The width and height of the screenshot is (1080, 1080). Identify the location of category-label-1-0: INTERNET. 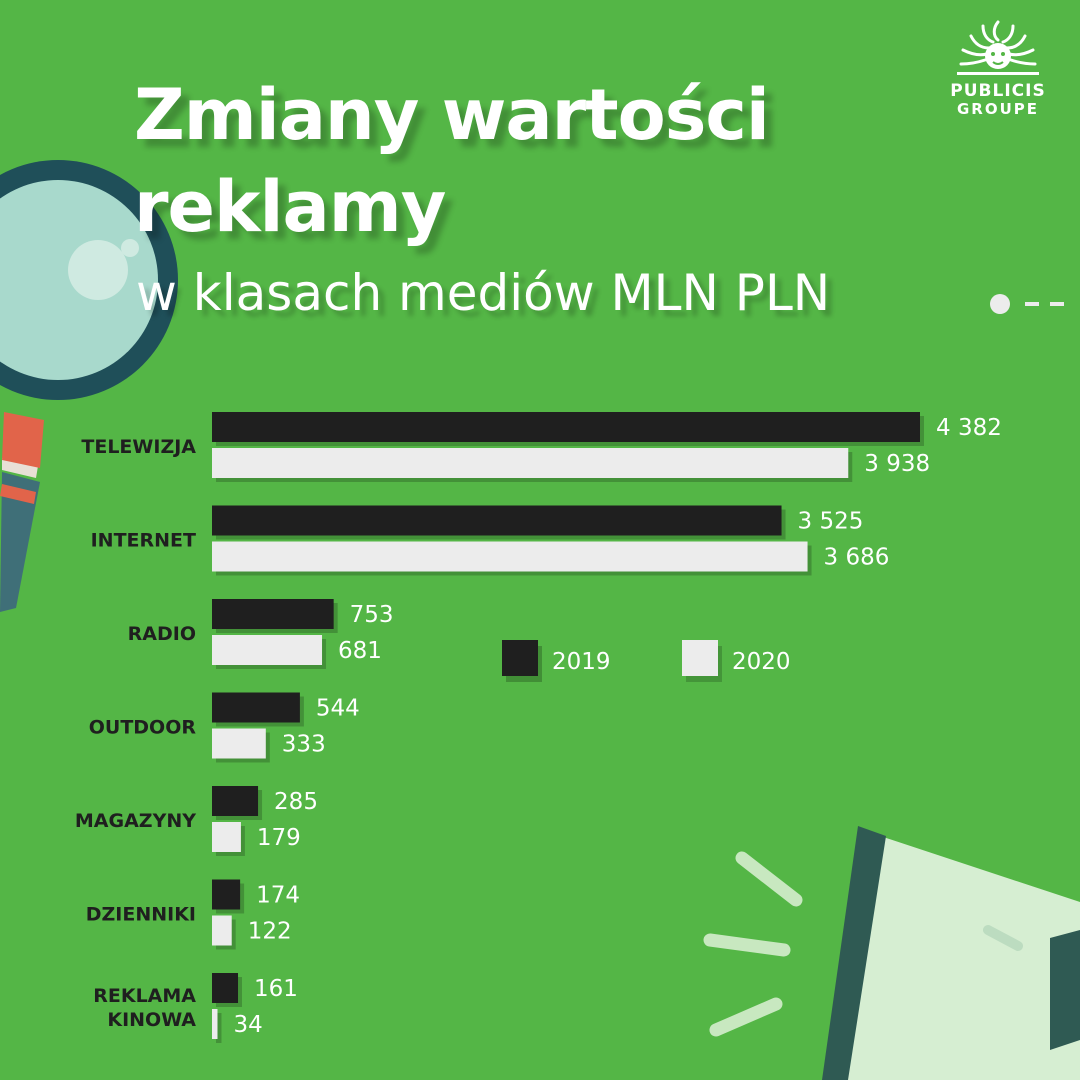
(143, 541).